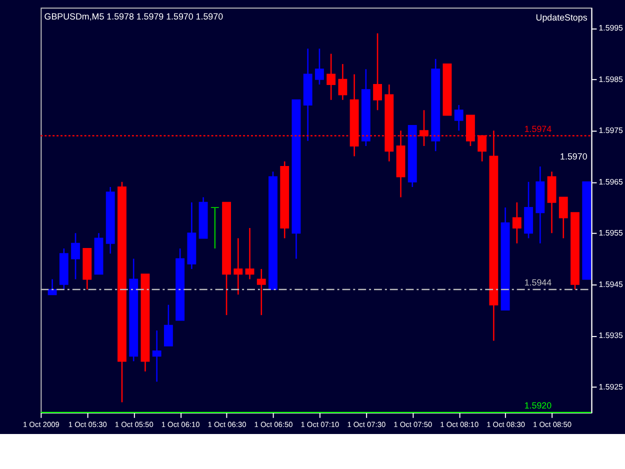  I want to click on annotation: 1.5970, so click(574, 156).